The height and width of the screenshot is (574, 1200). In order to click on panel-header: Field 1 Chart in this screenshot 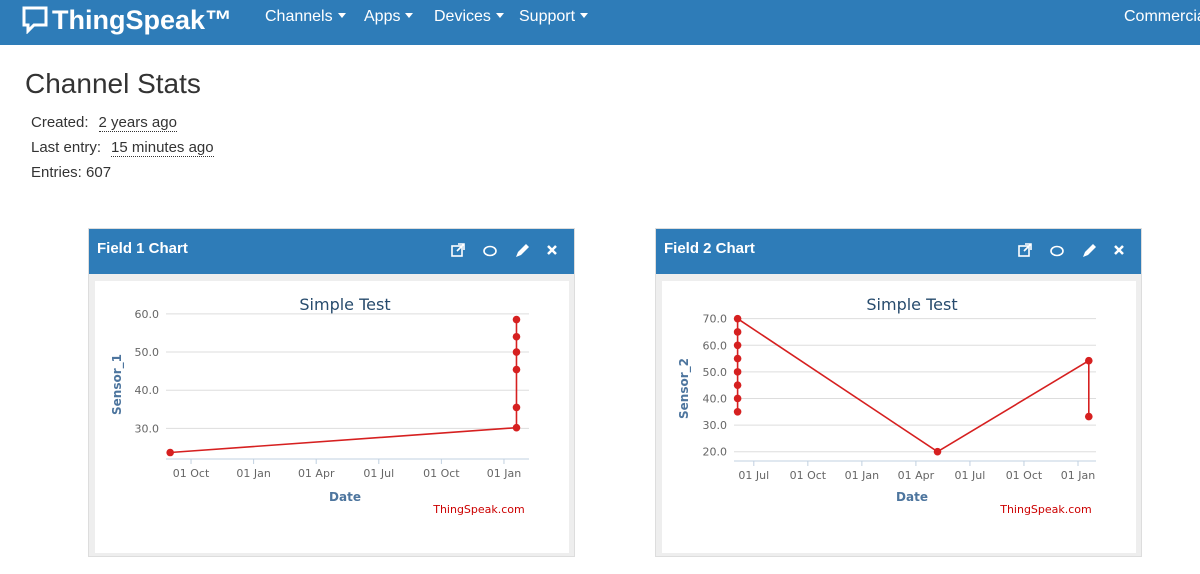, I will do `click(331, 251)`.